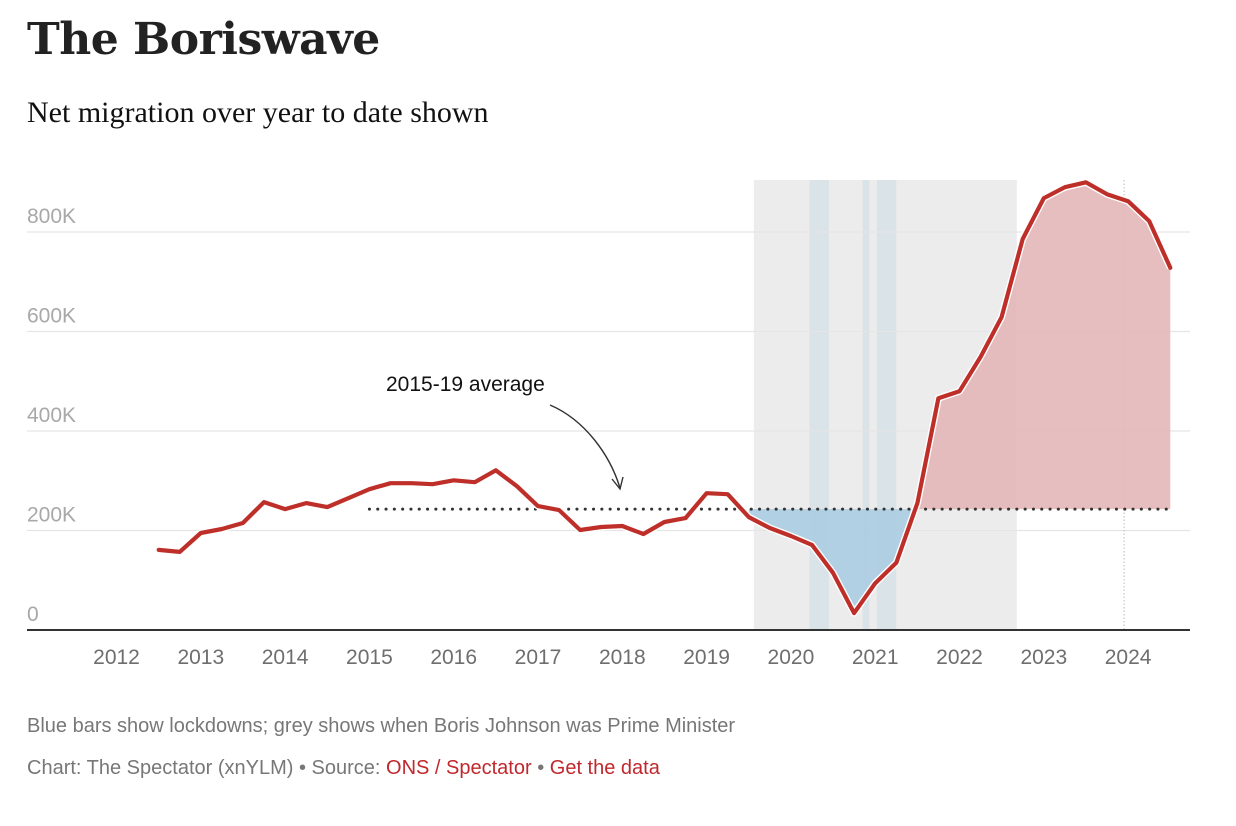 The height and width of the screenshot is (826, 1236). I want to click on x-tick-label: 2014, so click(285, 657).